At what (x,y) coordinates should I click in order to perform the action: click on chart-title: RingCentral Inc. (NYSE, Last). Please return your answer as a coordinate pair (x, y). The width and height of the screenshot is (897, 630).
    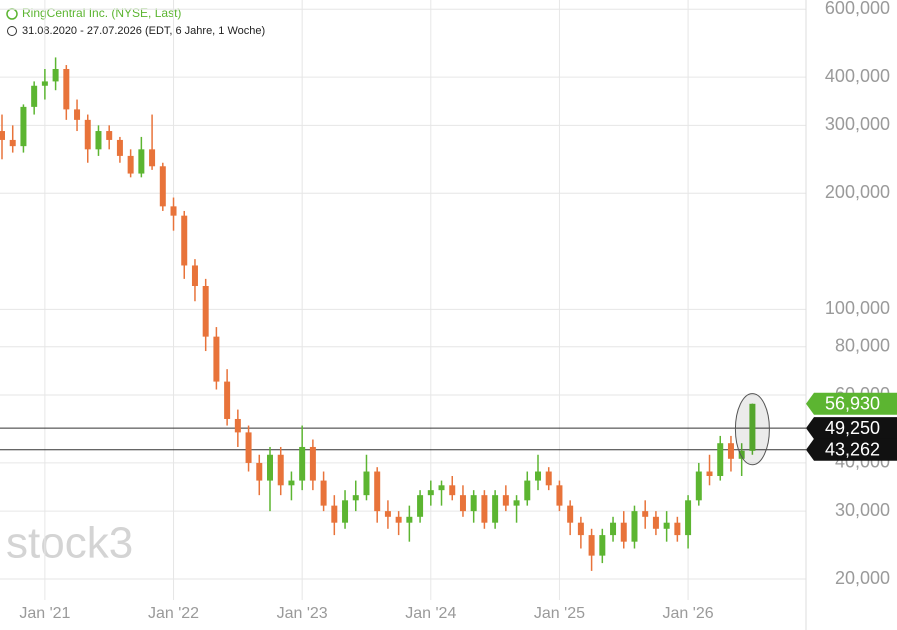
    Looking at the image, I should click on (101, 13).